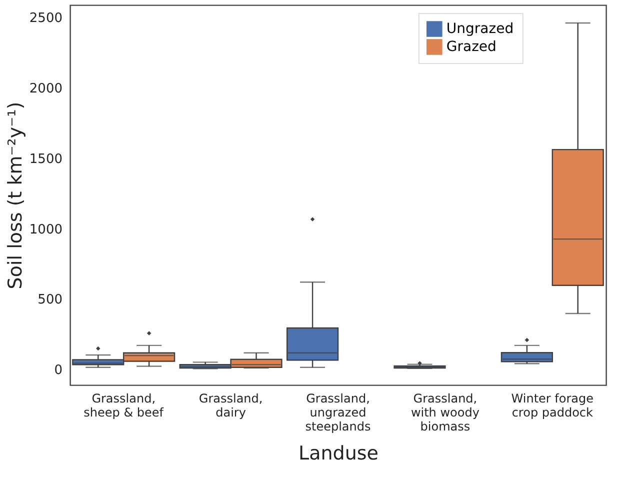 This screenshot has height=479, width=643. I want to click on y-tick-label: 0, so click(58, 370).